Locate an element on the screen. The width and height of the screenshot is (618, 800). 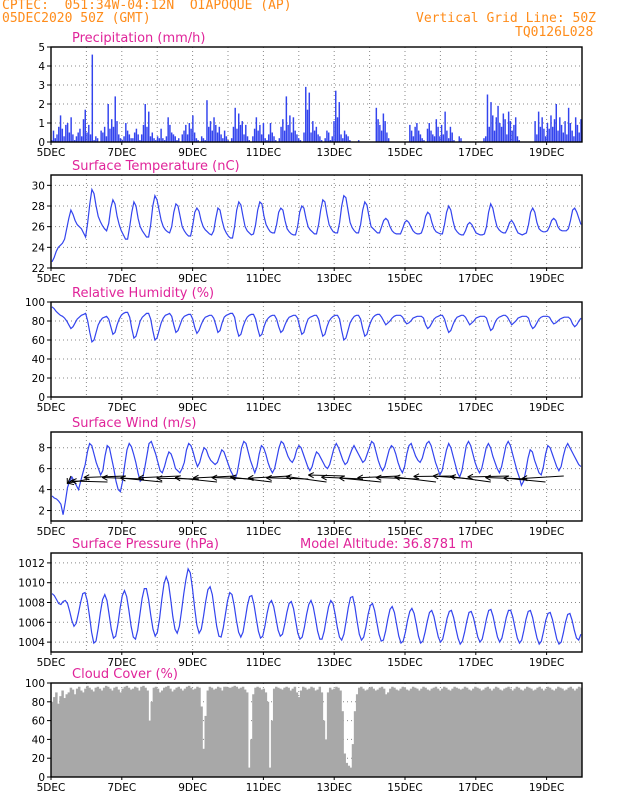
panel-title: Cloud Cover (%) is located at coordinates (125, 674).